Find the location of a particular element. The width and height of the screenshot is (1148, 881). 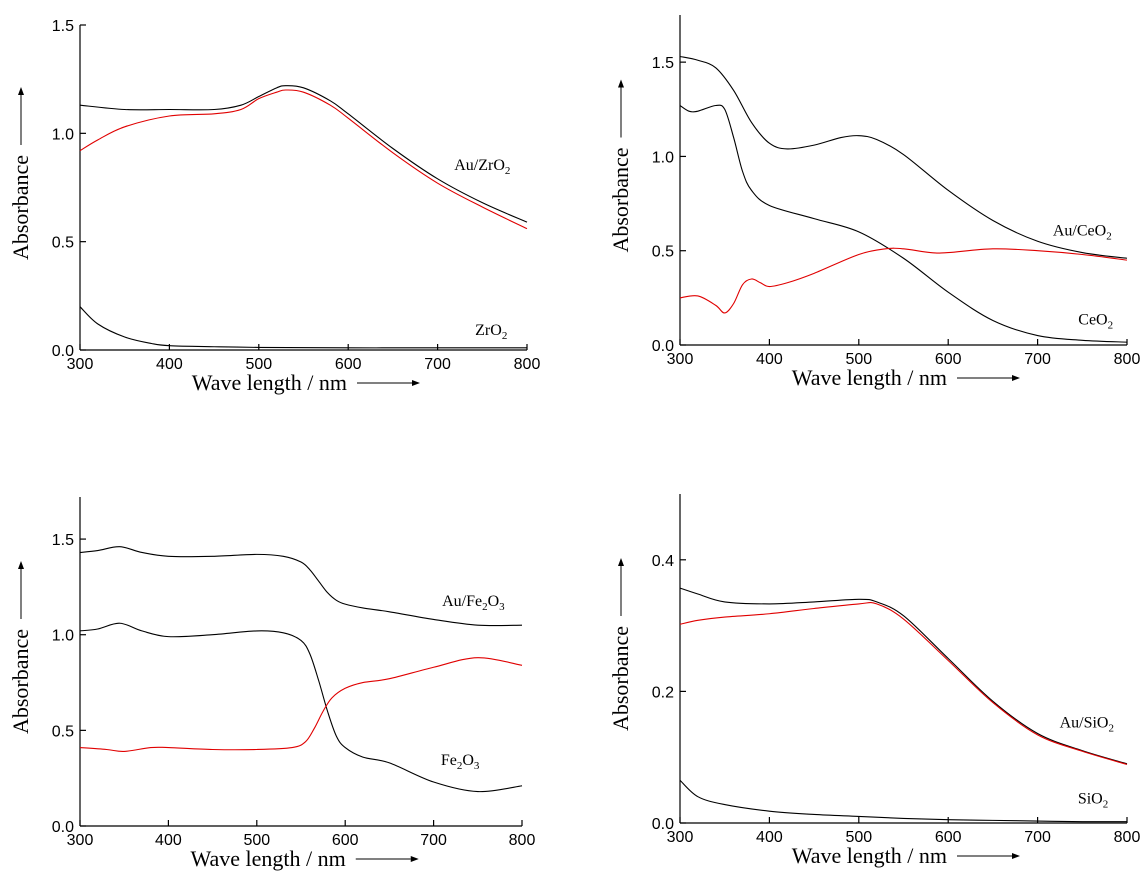

label-part: Au/SiO is located at coordinates (1084, 723).